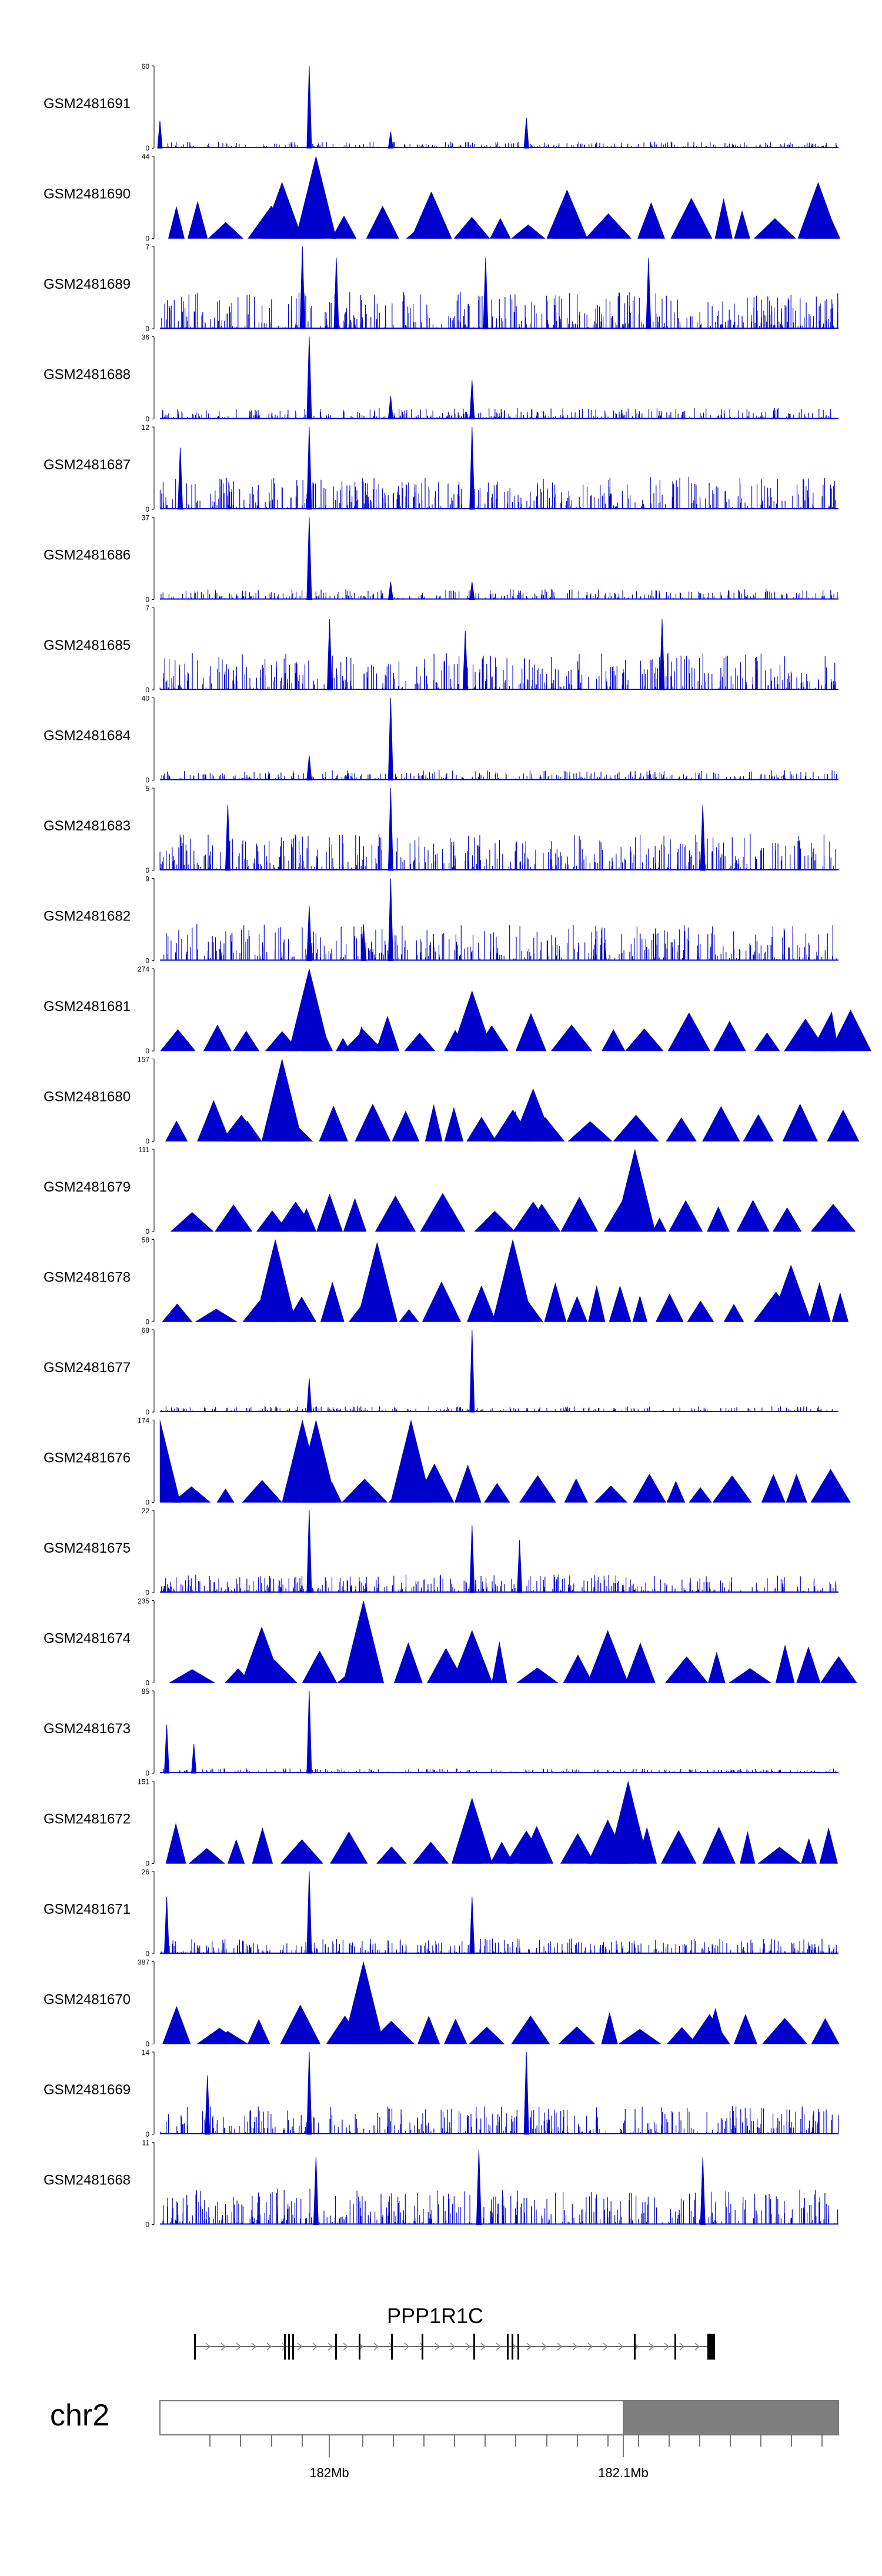 The image size is (882, 2576). What do you see at coordinates (87, 375) in the screenshot?
I see `track-label: GSM2481688` at bounding box center [87, 375].